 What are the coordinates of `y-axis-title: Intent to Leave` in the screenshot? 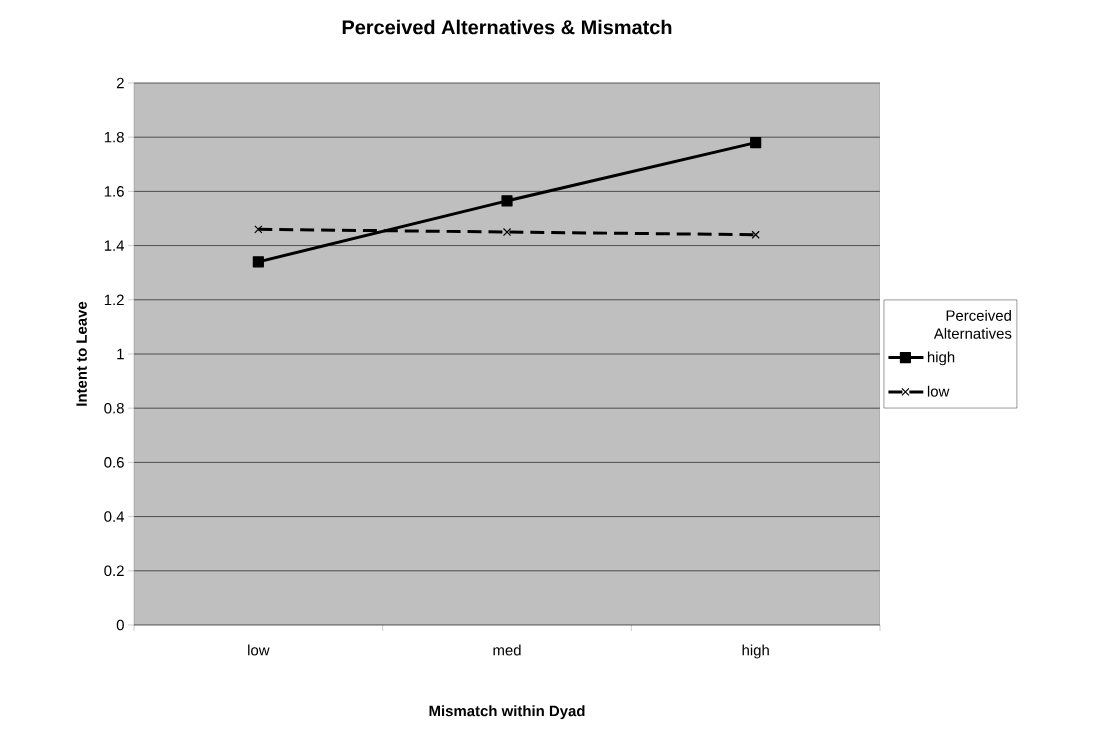 It's located at (81, 353).